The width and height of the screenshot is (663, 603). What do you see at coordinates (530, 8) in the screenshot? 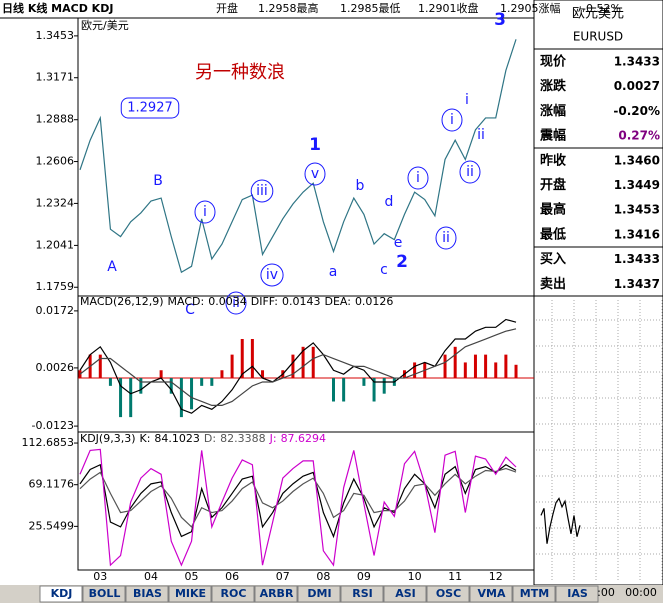
I see `header-item: 1.2905涨幅` at bounding box center [530, 8].